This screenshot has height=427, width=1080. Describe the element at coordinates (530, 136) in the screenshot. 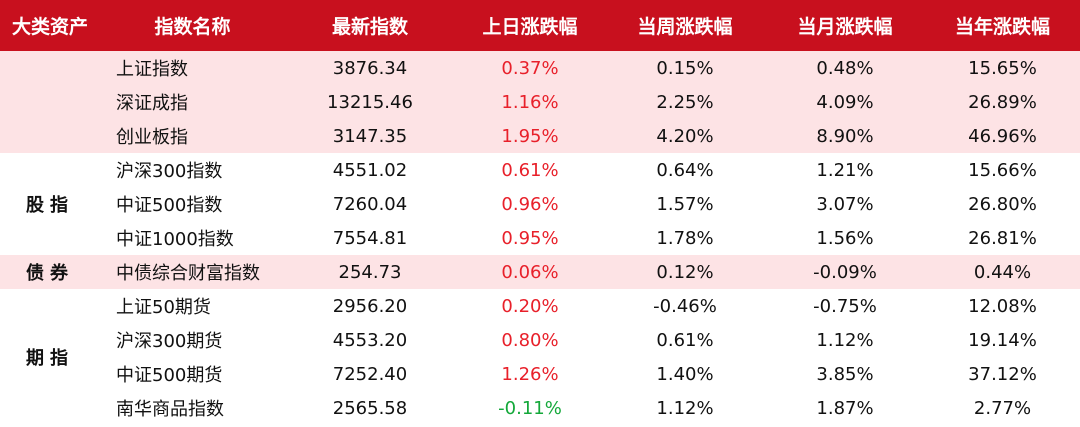

I see `day-change-cell: 1.95%` at that location.